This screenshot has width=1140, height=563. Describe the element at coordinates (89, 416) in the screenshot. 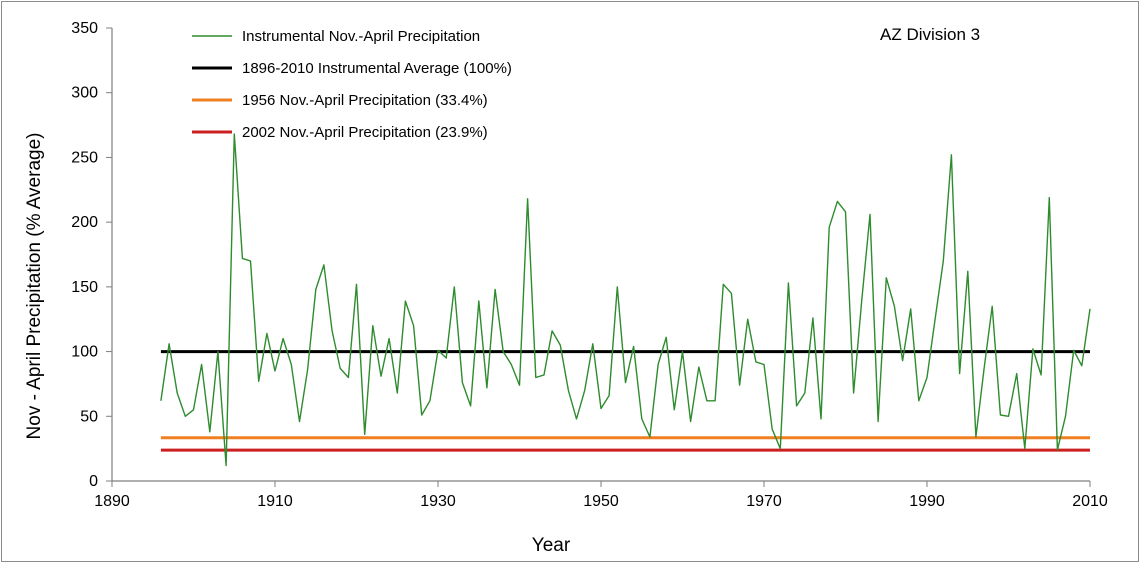

I see `y-tick-label: 50` at that location.